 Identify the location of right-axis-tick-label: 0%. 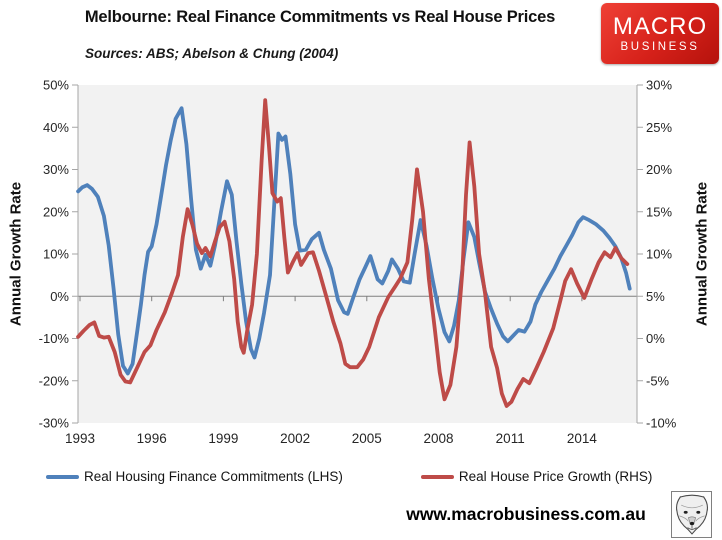
(655, 338).